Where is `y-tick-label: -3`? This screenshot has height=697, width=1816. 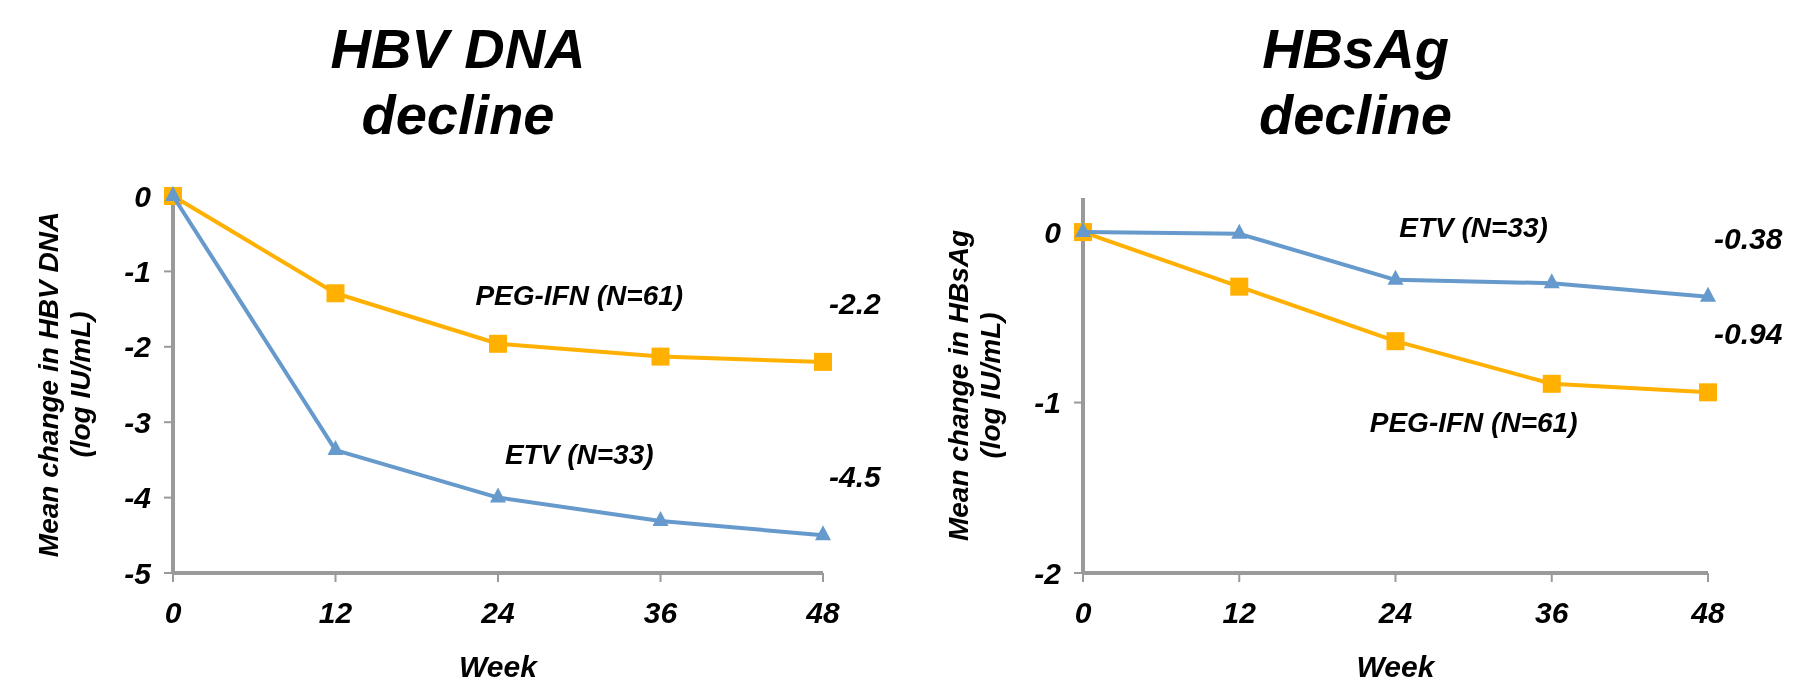
y-tick-label: -3 is located at coordinates (138, 422).